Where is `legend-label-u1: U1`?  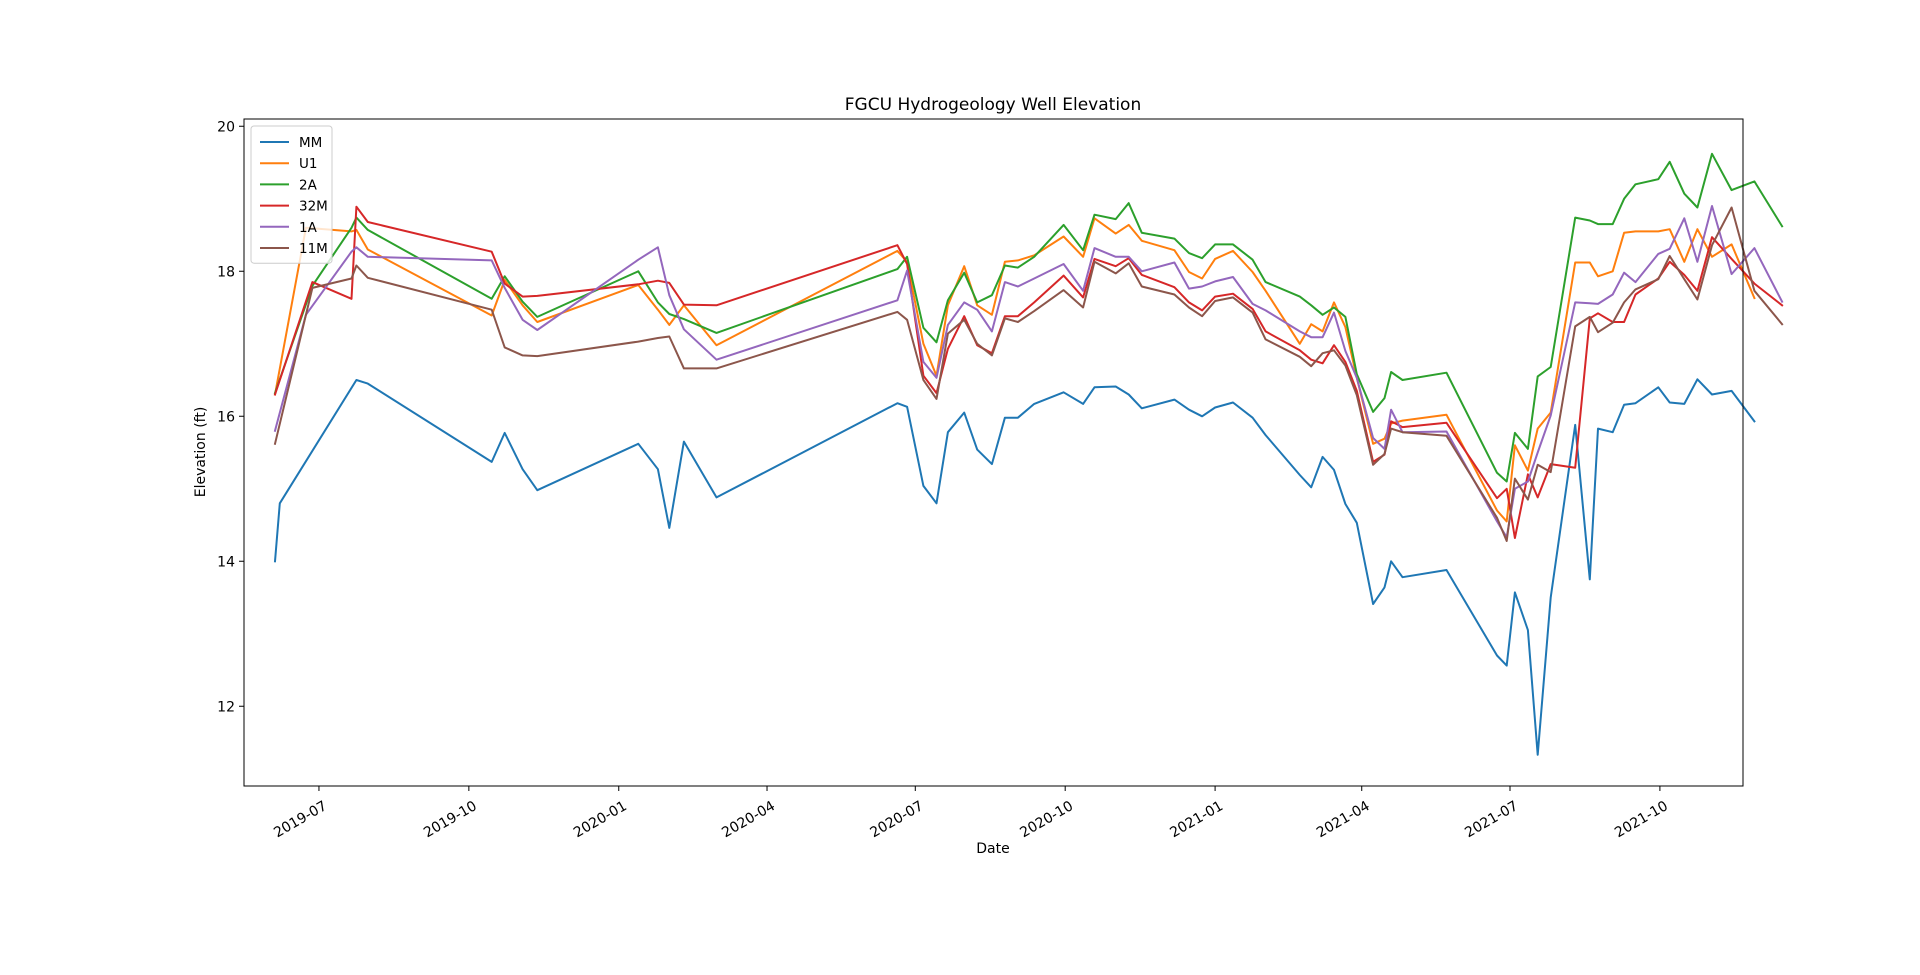 legend-label-u1: U1 is located at coordinates (308, 164).